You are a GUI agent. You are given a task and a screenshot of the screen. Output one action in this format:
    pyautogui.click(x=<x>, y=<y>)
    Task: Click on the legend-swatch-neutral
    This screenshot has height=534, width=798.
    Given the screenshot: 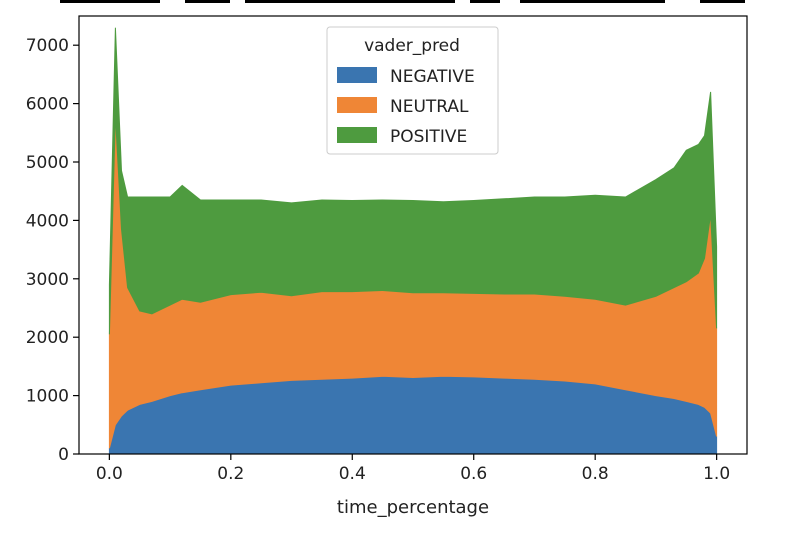 What is the action you would take?
    pyautogui.click(x=357, y=105)
    